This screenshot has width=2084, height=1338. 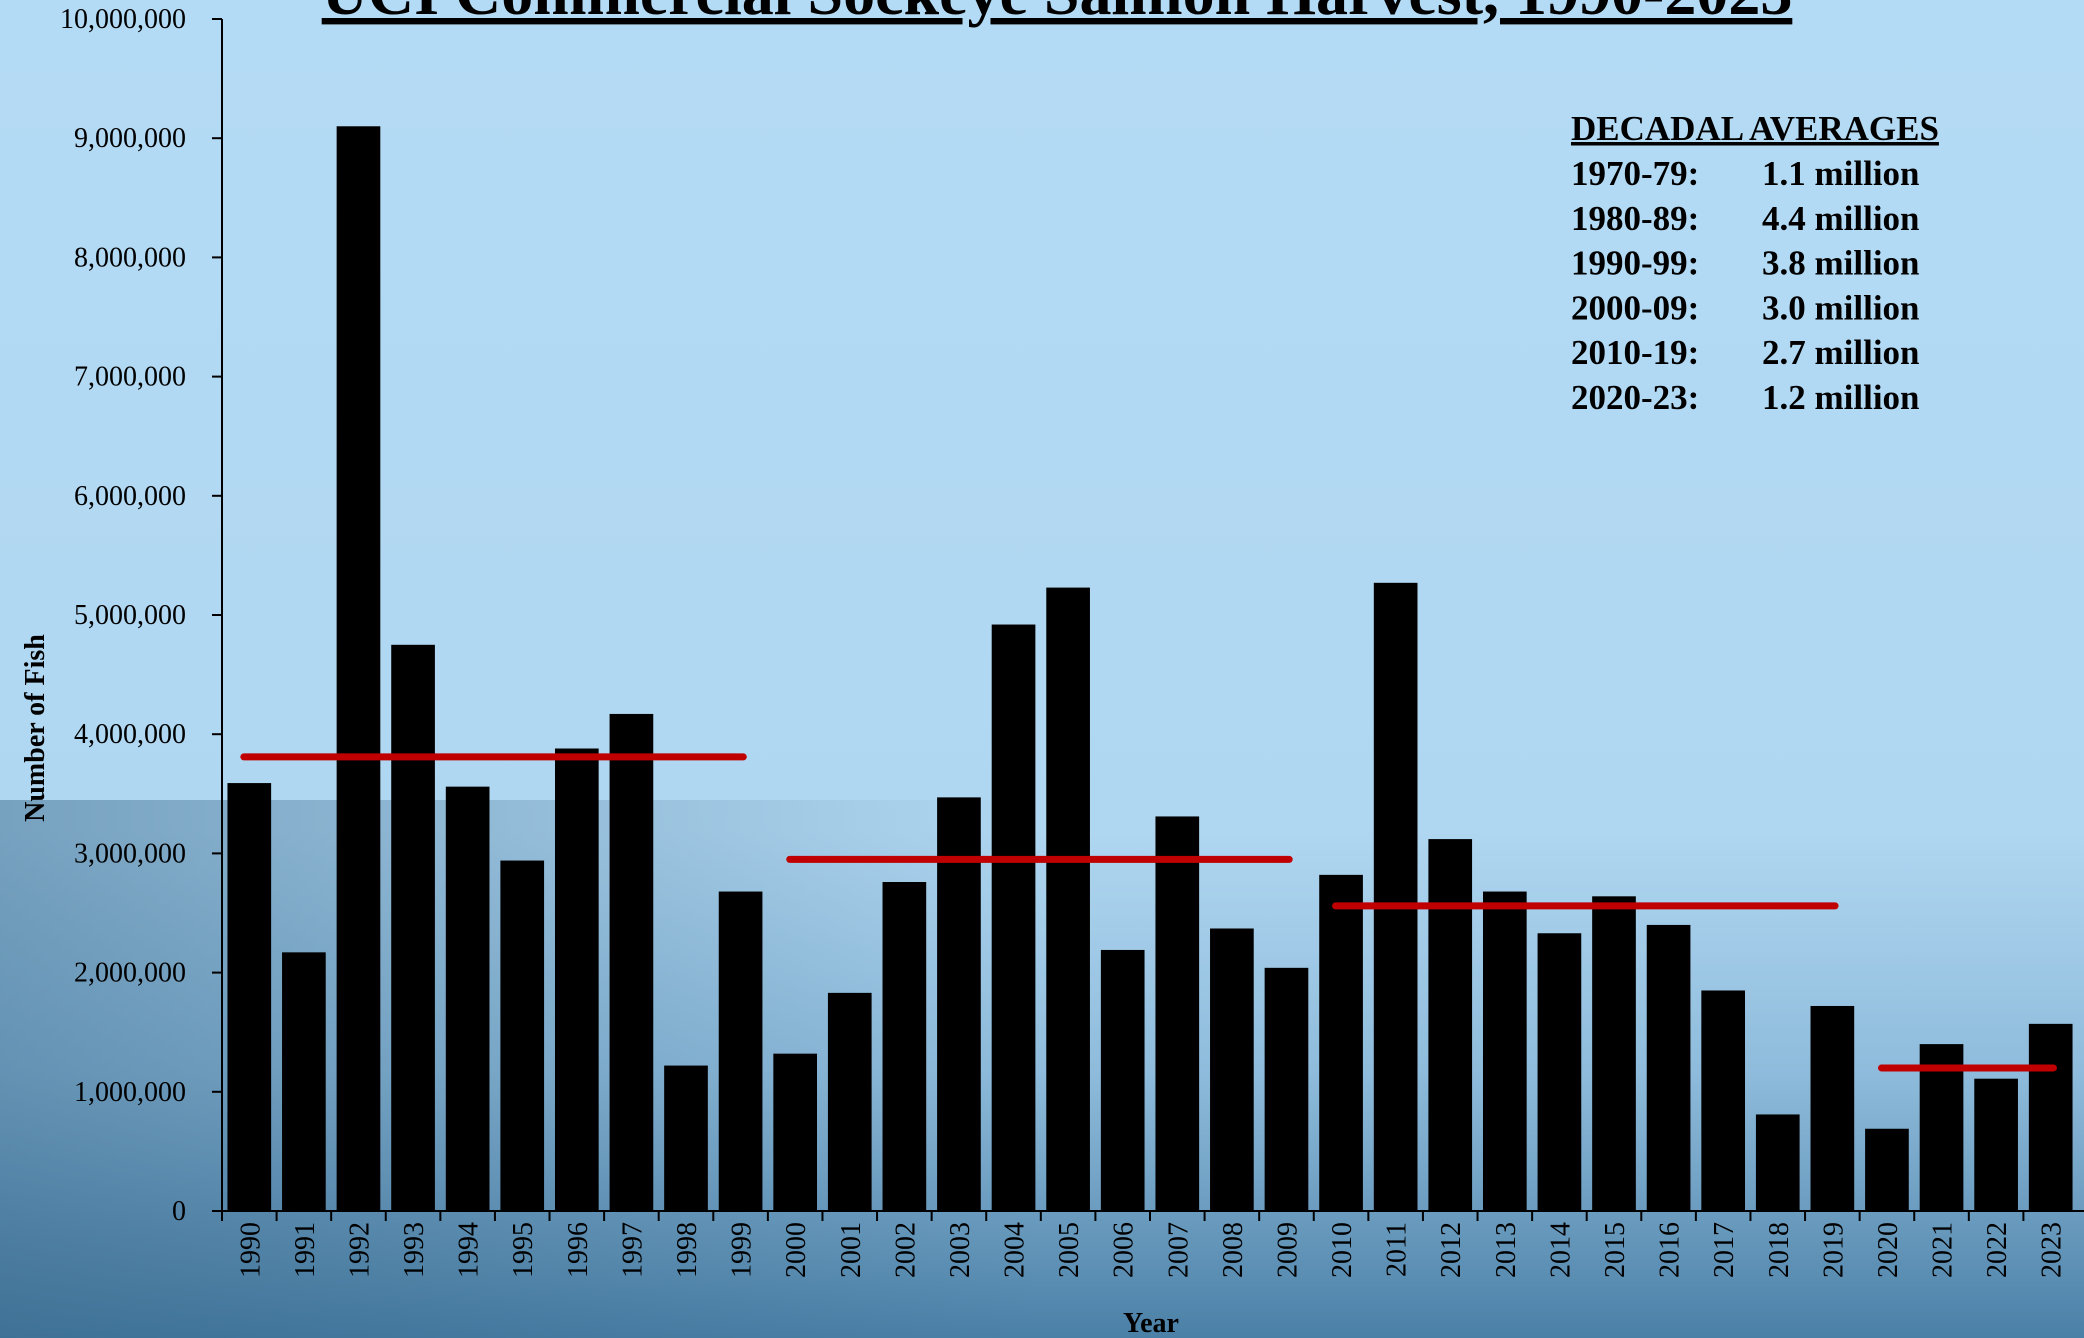 I want to click on x-tick-label: 1998, so click(x=687, y=1250).